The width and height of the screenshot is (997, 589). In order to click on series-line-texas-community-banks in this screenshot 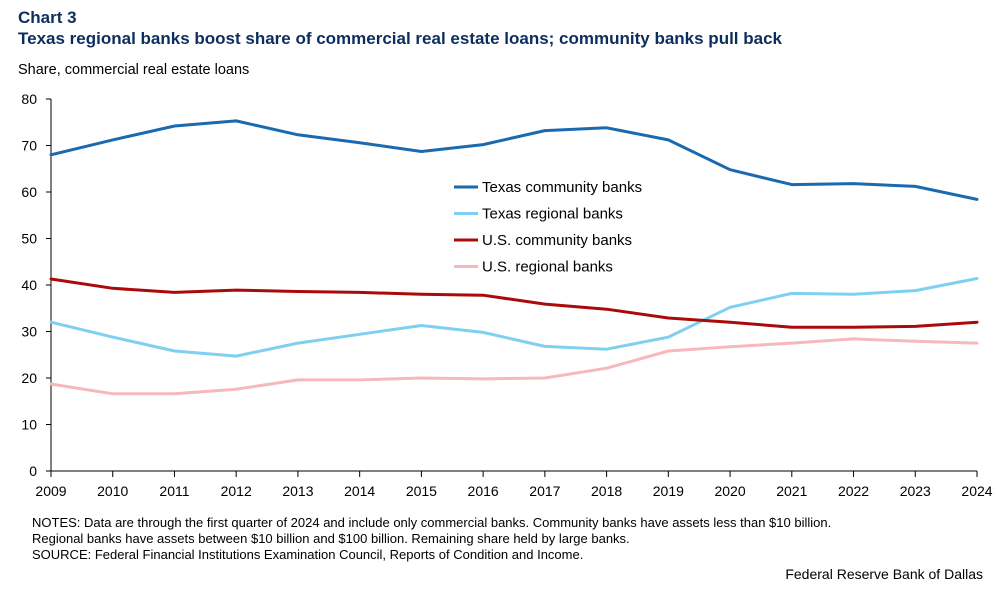, I will do `click(514, 160)`.